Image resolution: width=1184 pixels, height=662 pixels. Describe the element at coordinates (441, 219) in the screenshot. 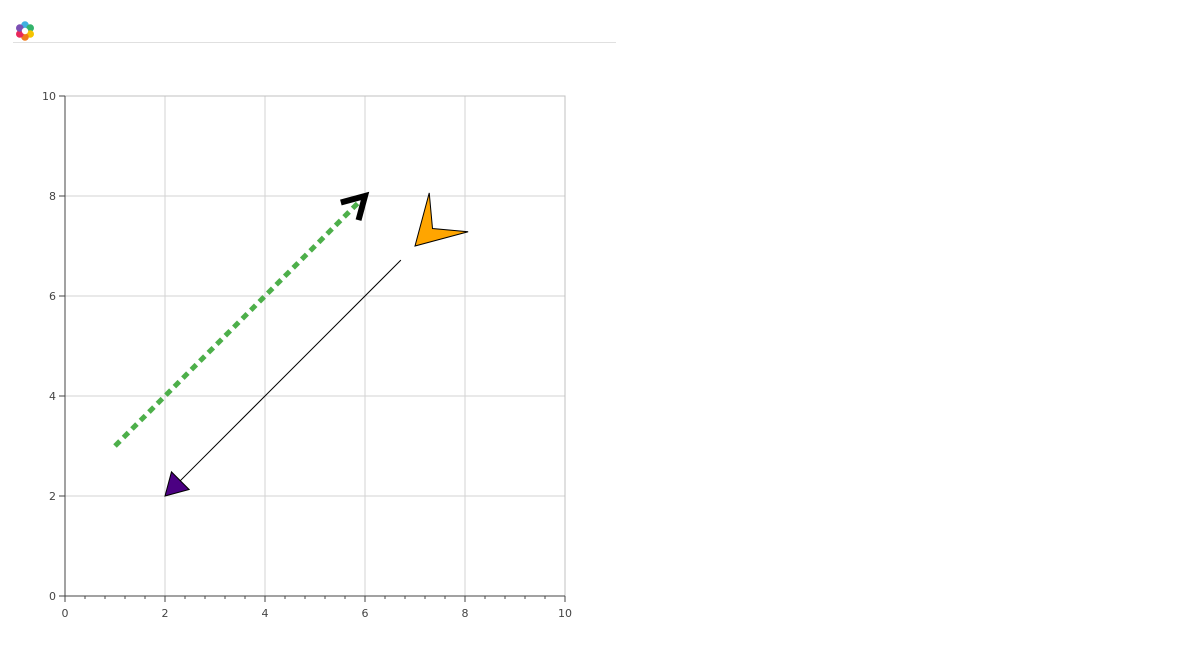

I see `arrow-head-vee` at that location.